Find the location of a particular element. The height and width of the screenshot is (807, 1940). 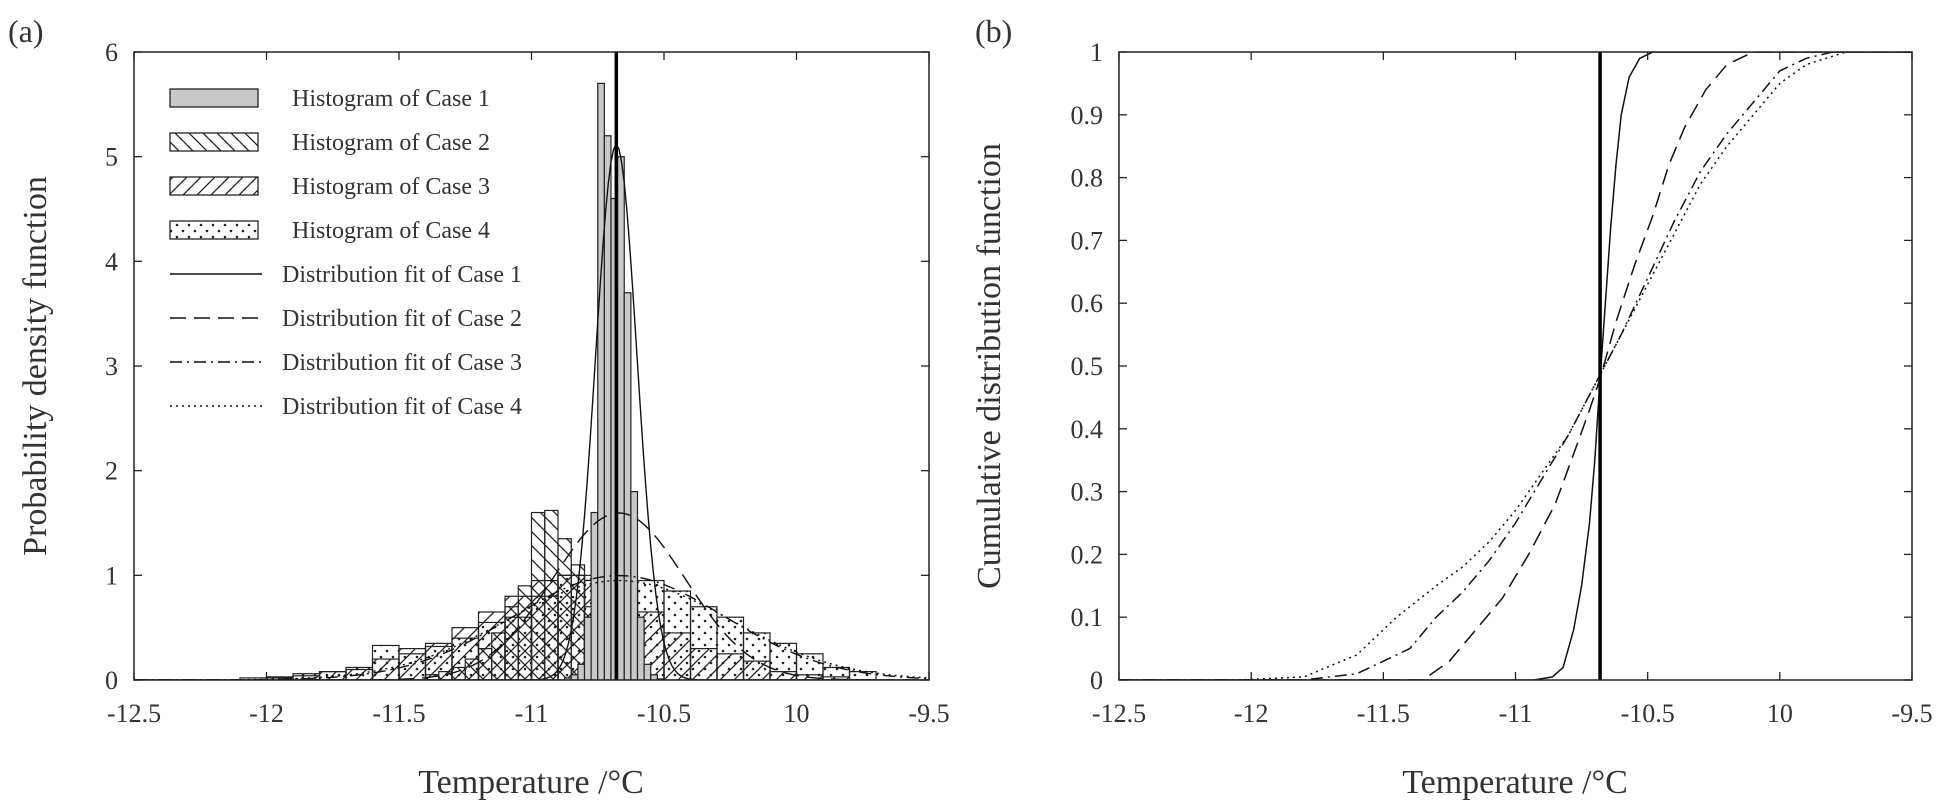

panel-a-xtick-label: -10.5 is located at coordinates (664, 713).